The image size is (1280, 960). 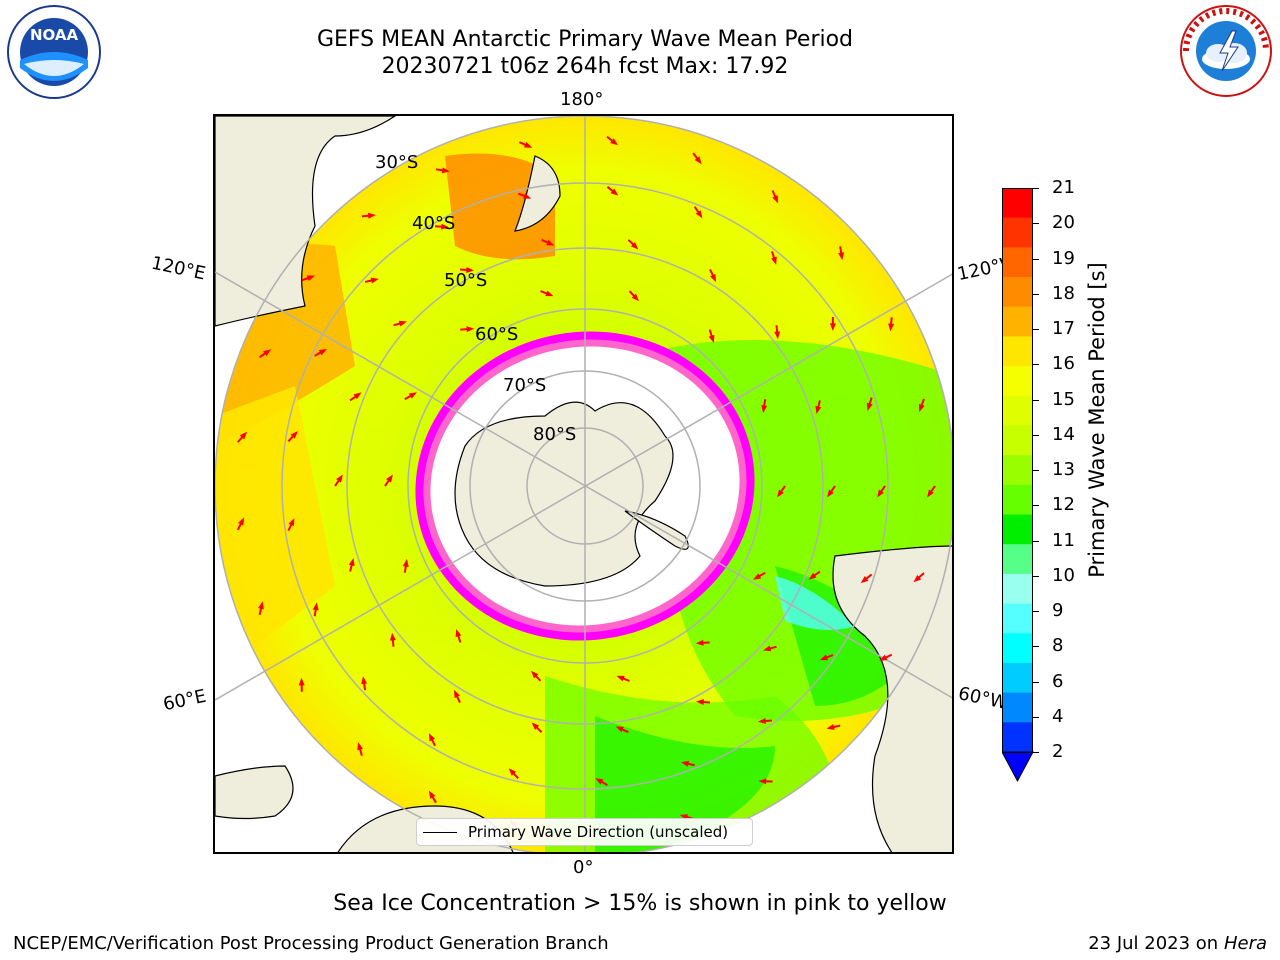 What do you see at coordinates (582, 99) in the screenshot?
I see `lon-label-180: 180°` at bounding box center [582, 99].